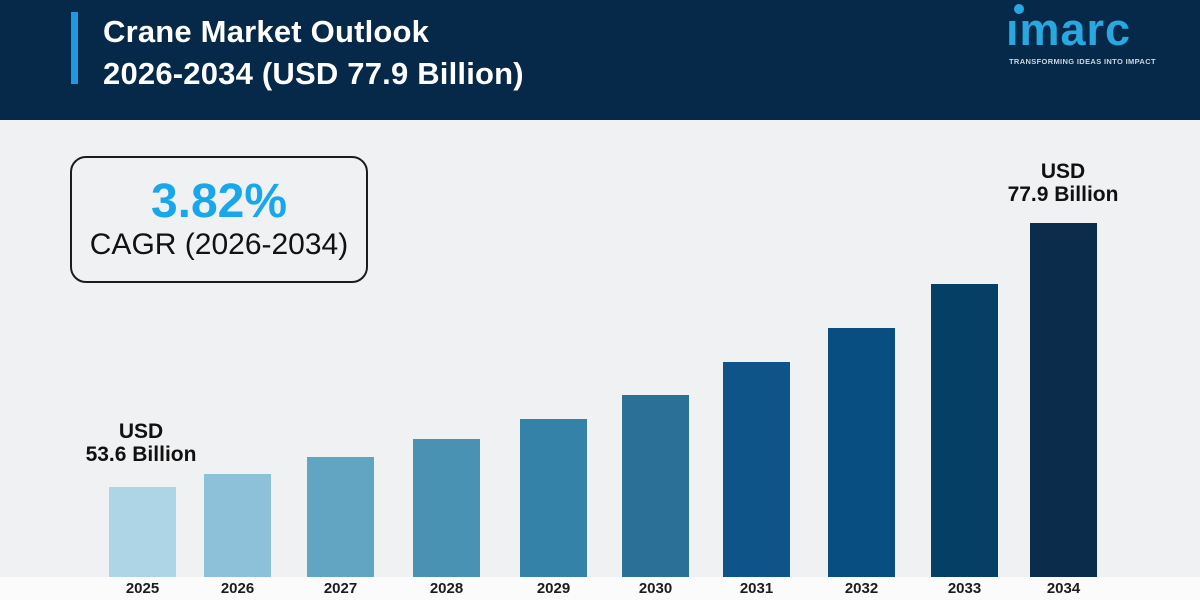 This screenshot has height=600, width=1200. Describe the element at coordinates (655, 486) in the screenshot. I see `bar-2030` at that location.